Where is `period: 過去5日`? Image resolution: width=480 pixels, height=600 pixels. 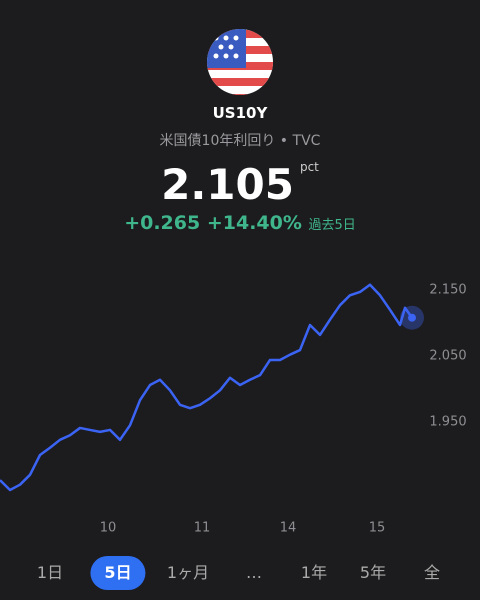 period: 過去5日 is located at coordinates (332, 225).